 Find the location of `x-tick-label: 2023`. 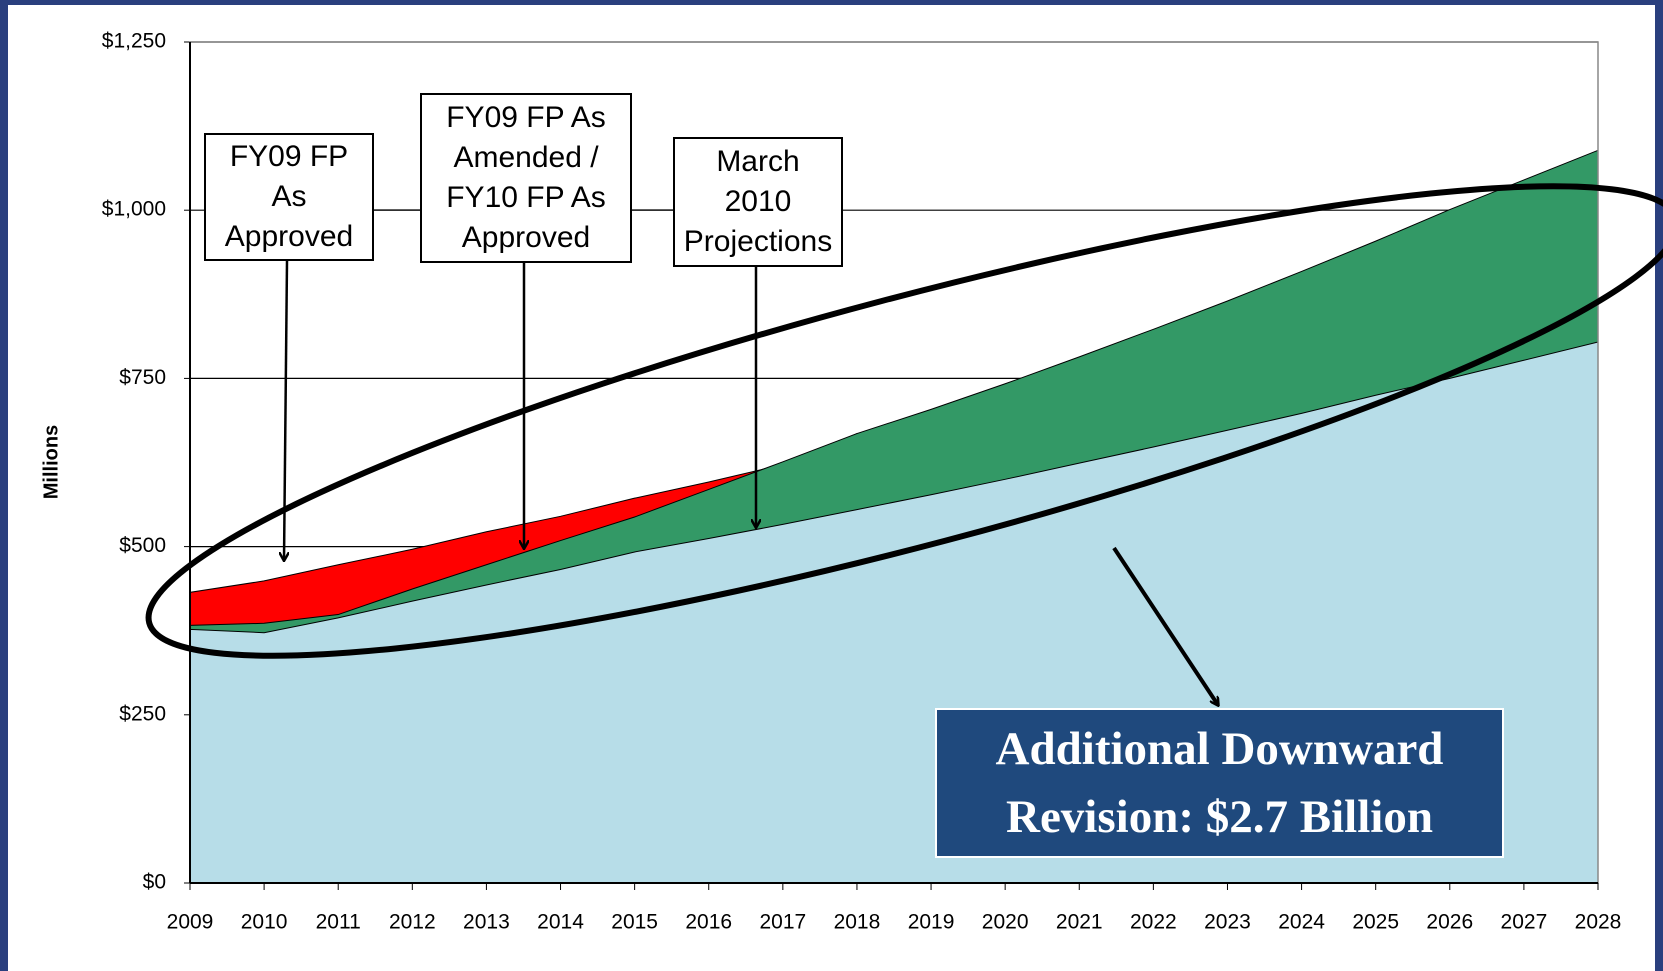

x-tick-label: 2023 is located at coordinates (1227, 922).